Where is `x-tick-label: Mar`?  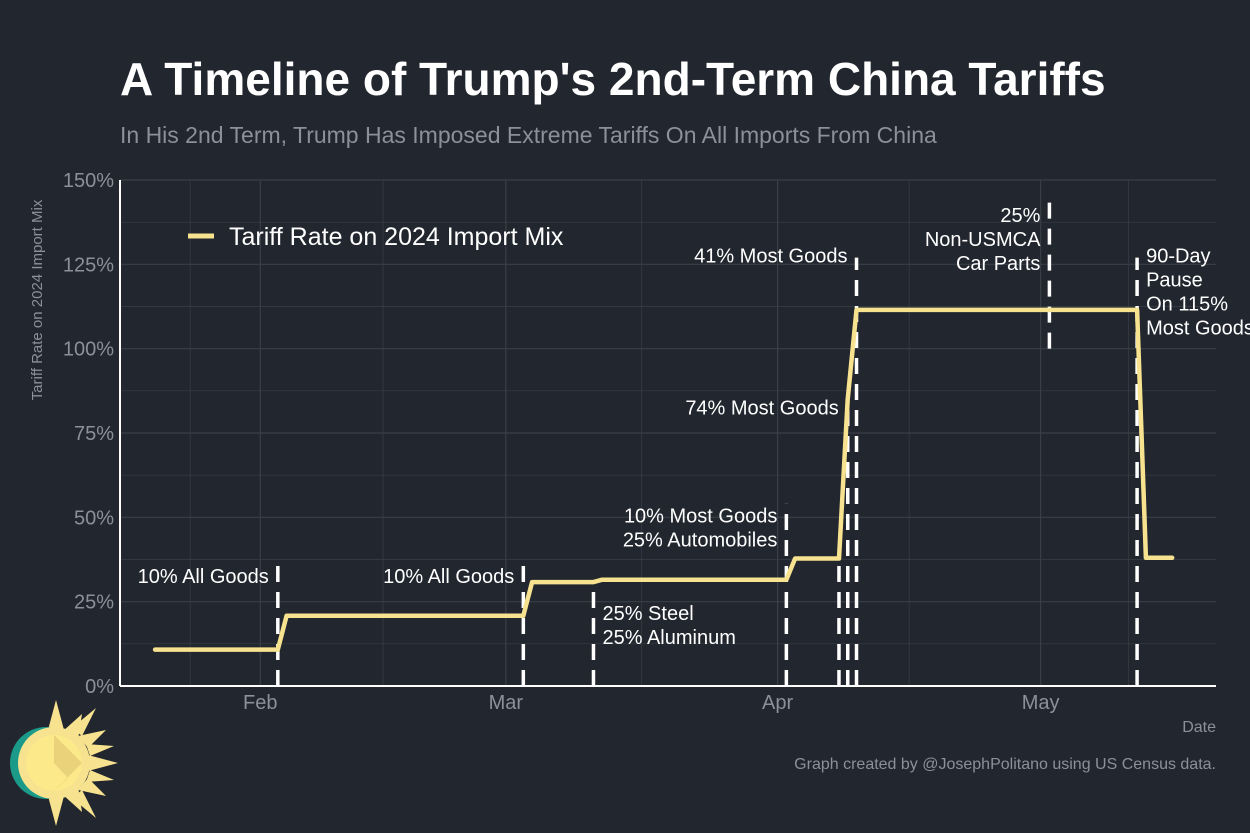 x-tick-label: Mar is located at coordinates (506, 703).